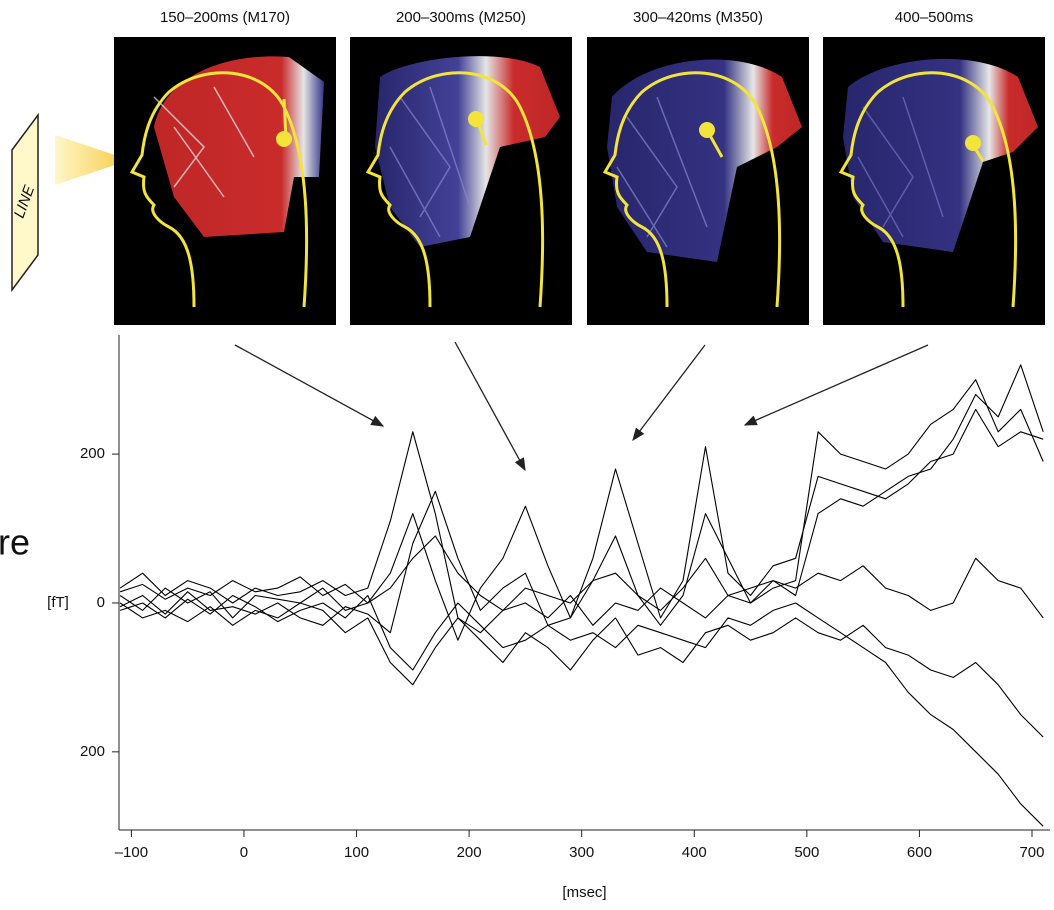  Describe the element at coordinates (806, 852) in the screenshot. I see `x-tick-label: 500` at that location.